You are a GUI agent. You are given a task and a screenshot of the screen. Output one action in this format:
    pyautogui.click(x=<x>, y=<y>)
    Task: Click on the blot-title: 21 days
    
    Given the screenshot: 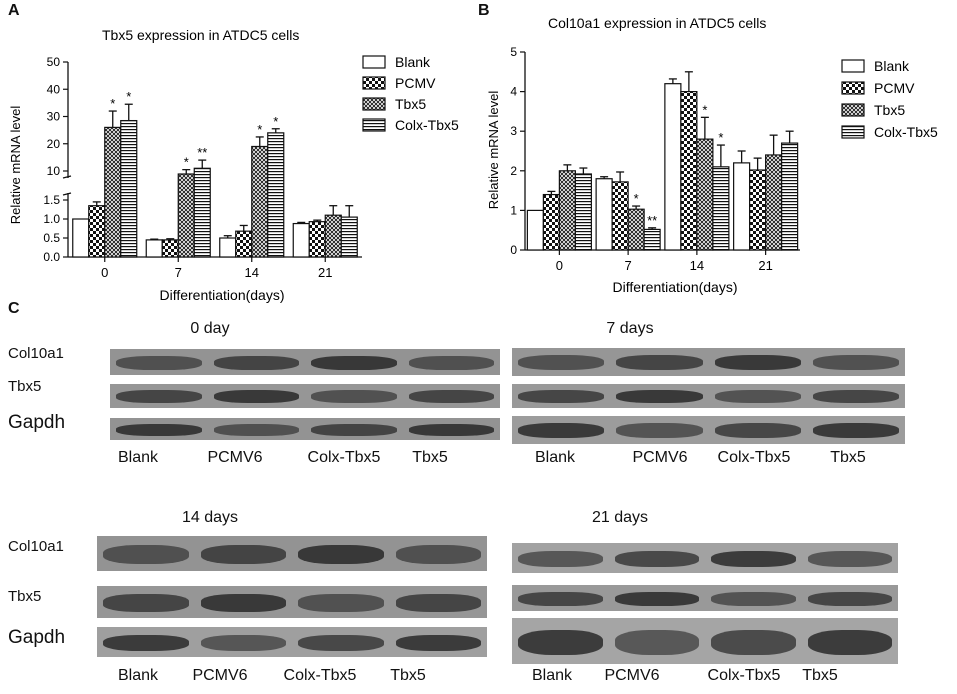 What is the action you would take?
    pyautogui.click(x=620, y=517)
    